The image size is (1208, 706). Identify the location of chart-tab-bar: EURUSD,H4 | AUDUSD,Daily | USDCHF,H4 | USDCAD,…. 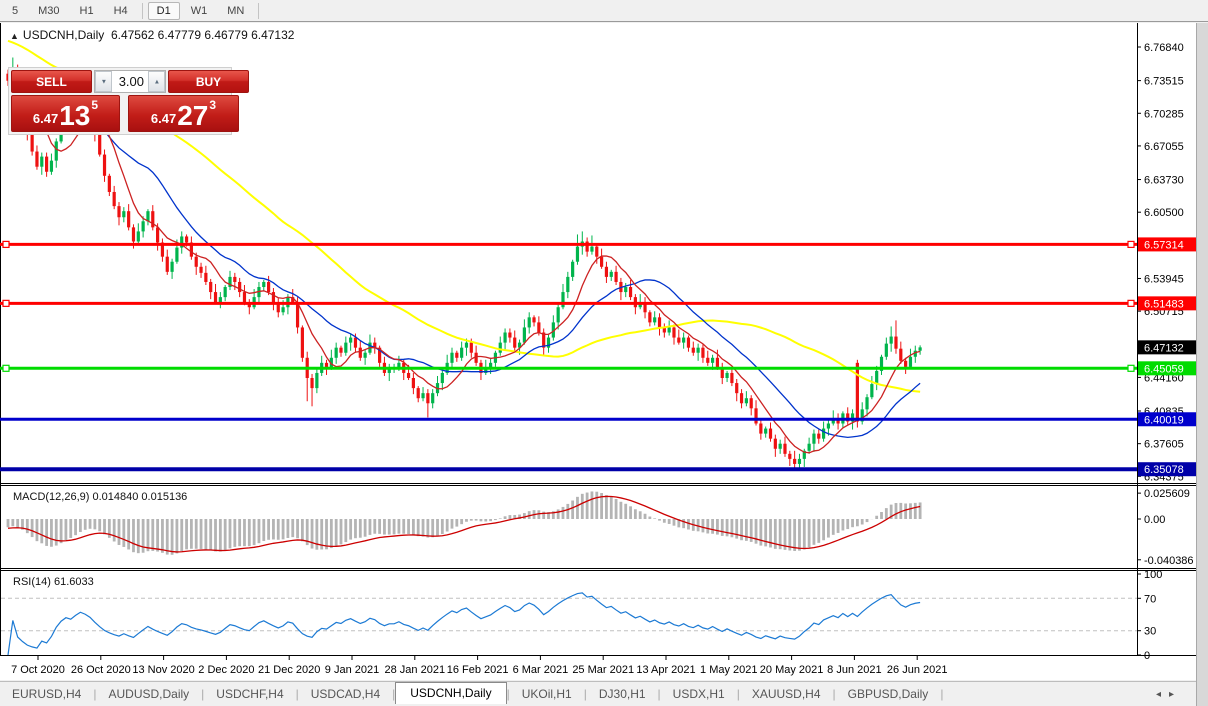
(598, 692).